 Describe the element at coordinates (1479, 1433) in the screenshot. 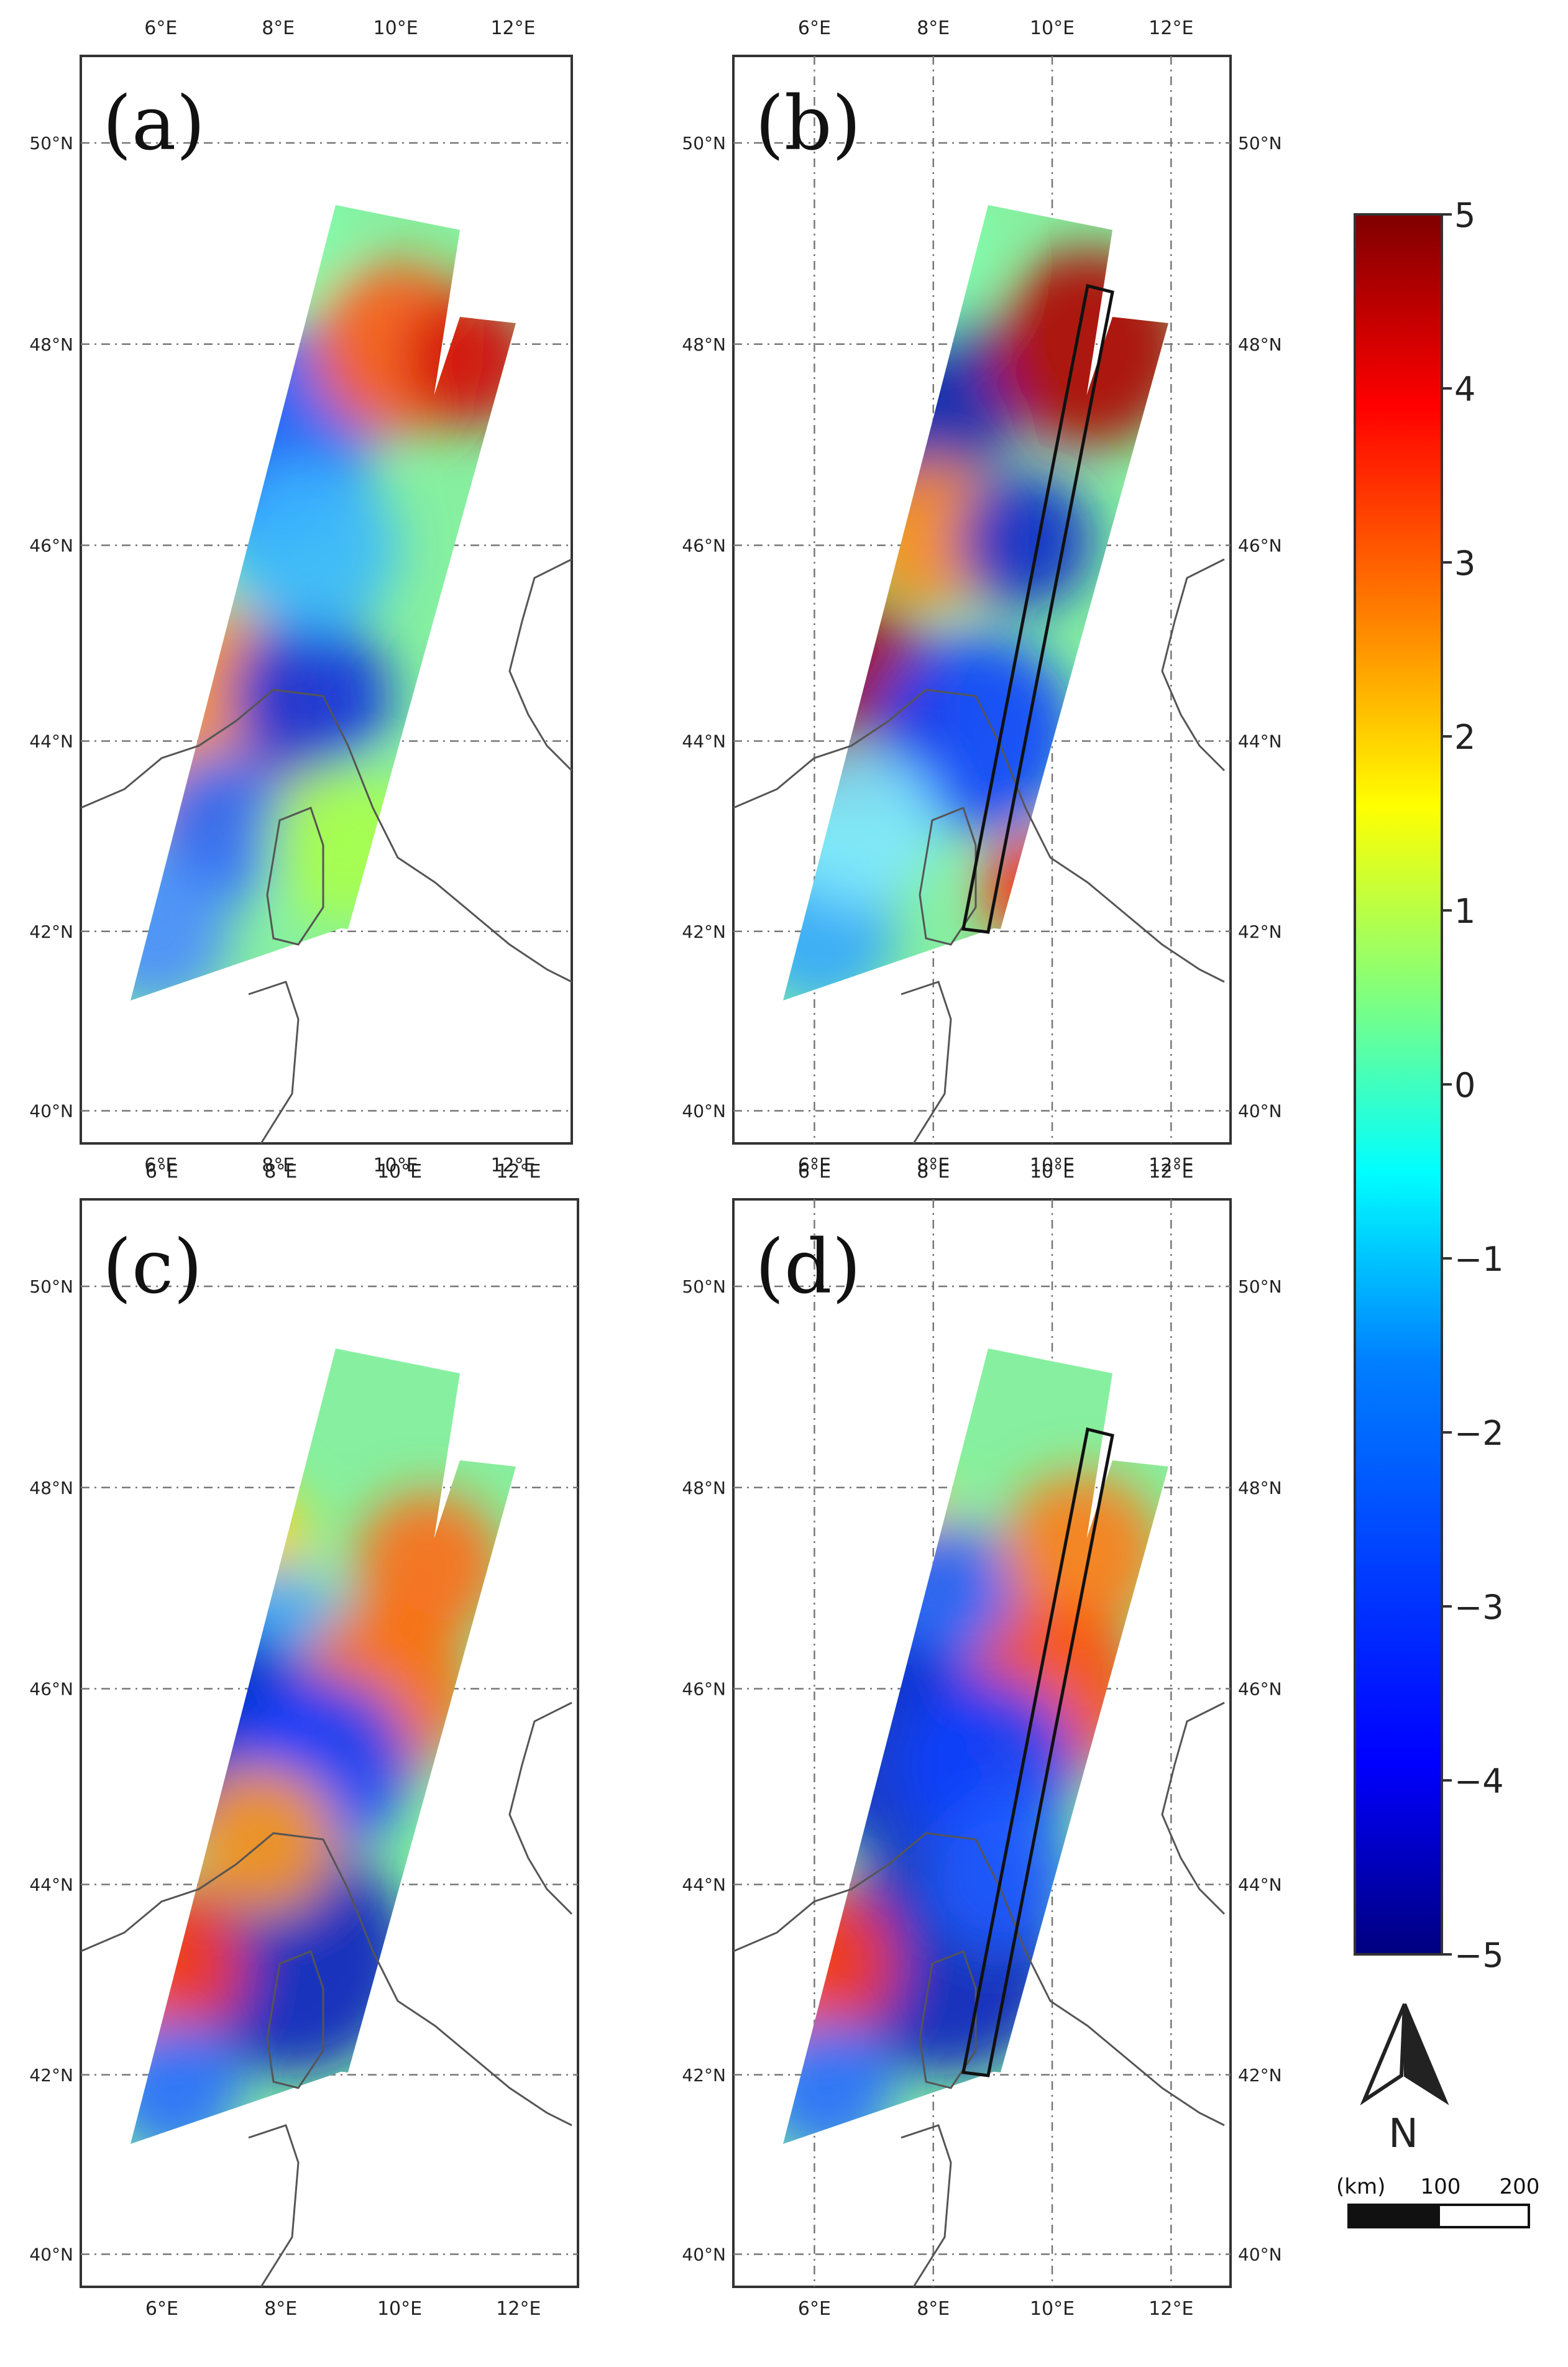

I see `colorbar-tick-label: −2` at that location.